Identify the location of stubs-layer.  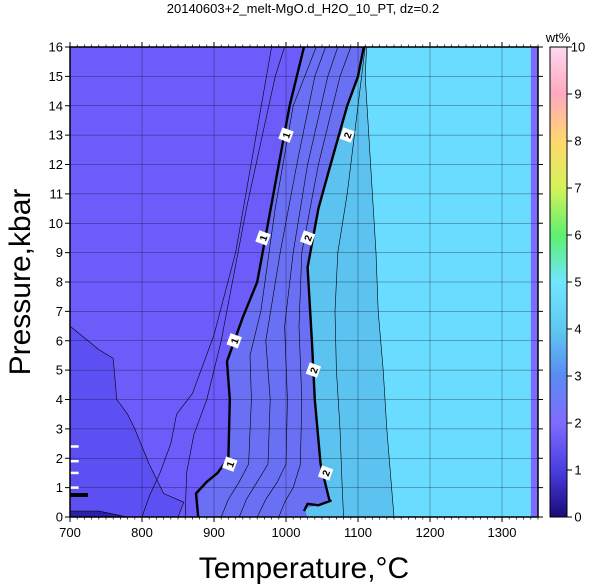
(79, 471).